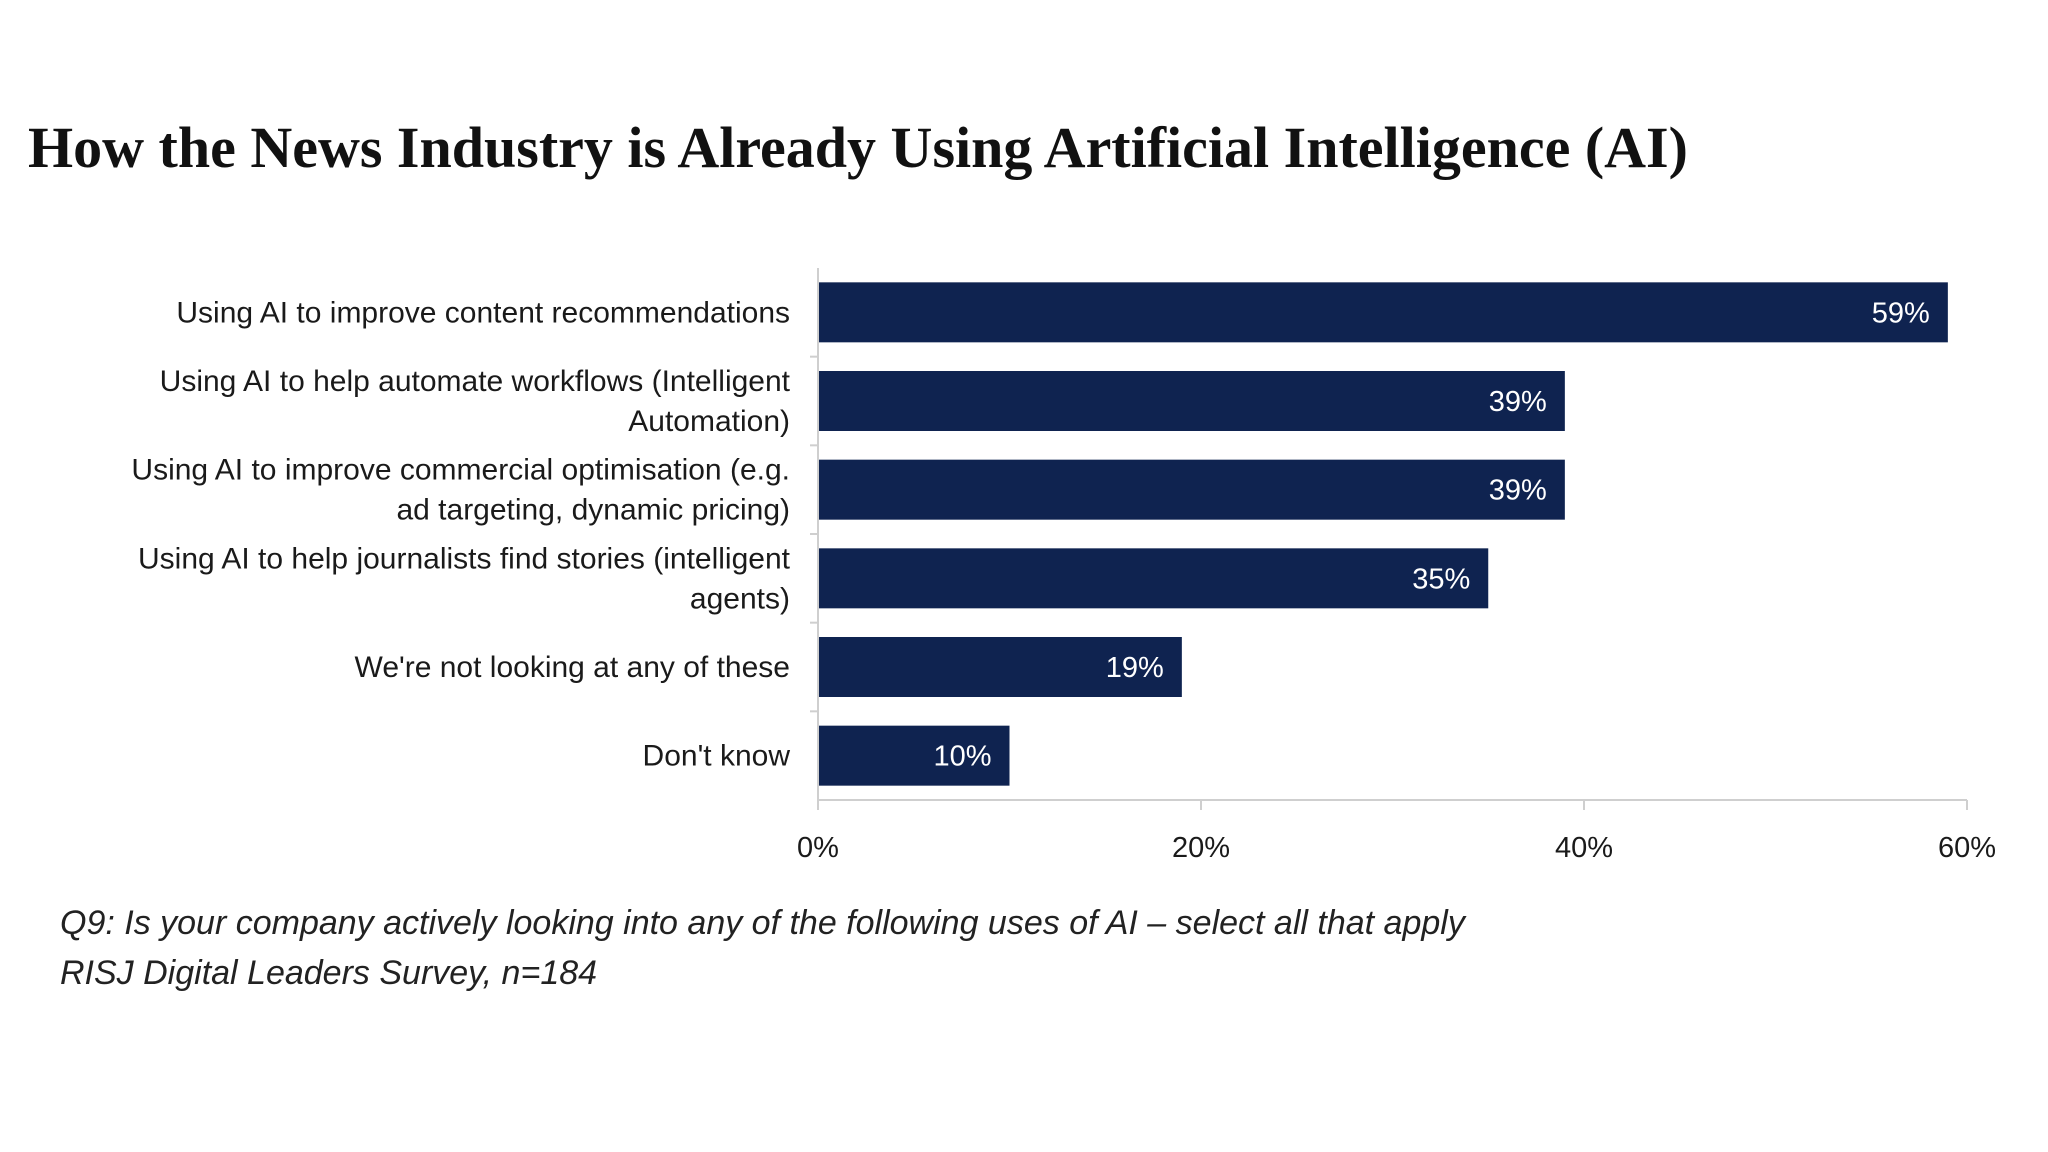  Describe the element at coordinates (593, 510) in the screenshot. I see `category-label: ad targeting, dynamic pricing)` at that location.